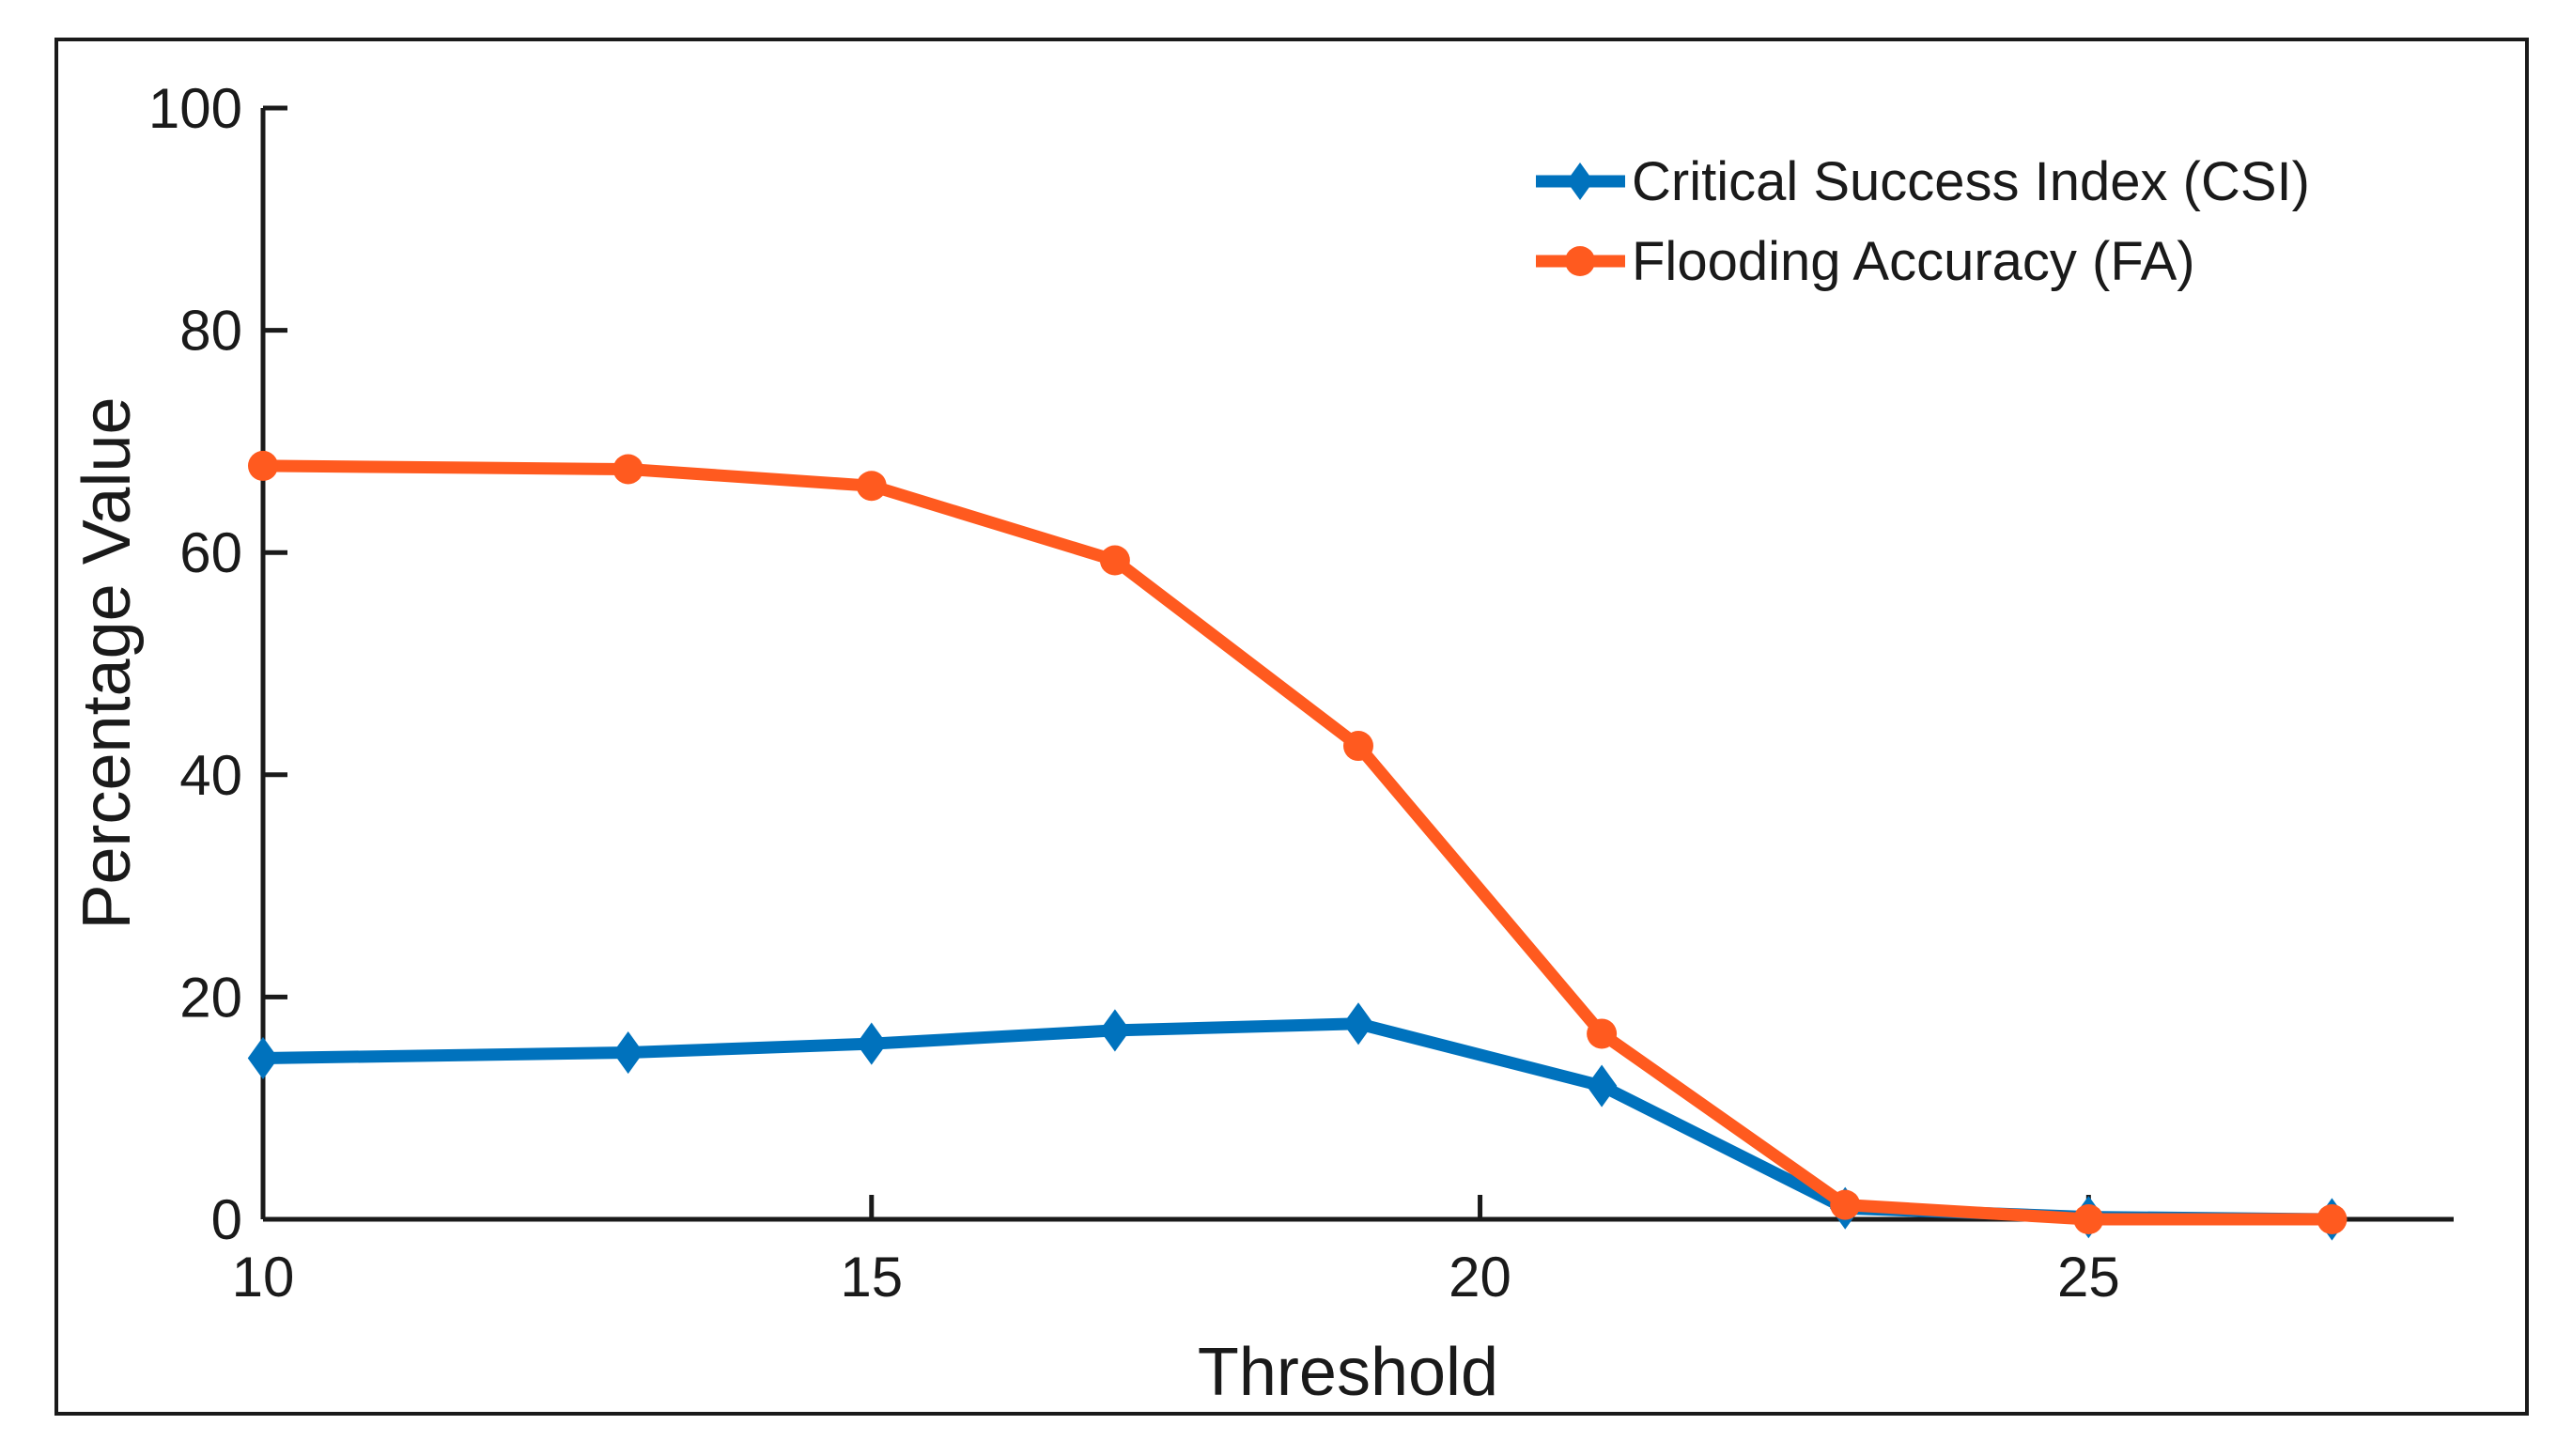 The width and height of the screenshot is (2557, 1456). I want to click on y-tick-label: 100, so click(195, 108).